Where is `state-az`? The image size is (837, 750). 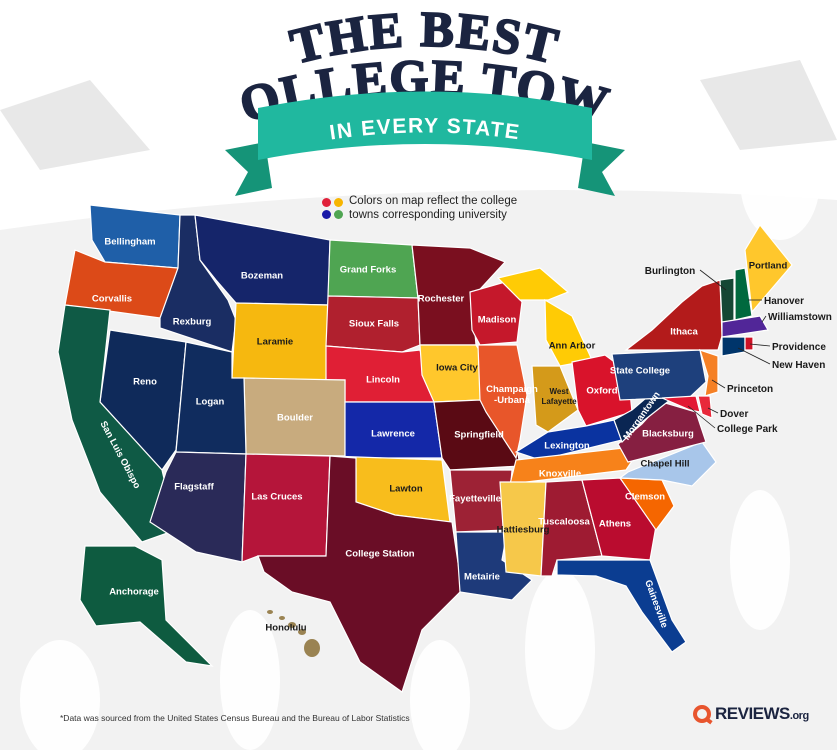
state-az is located at coordinates (198, 507).